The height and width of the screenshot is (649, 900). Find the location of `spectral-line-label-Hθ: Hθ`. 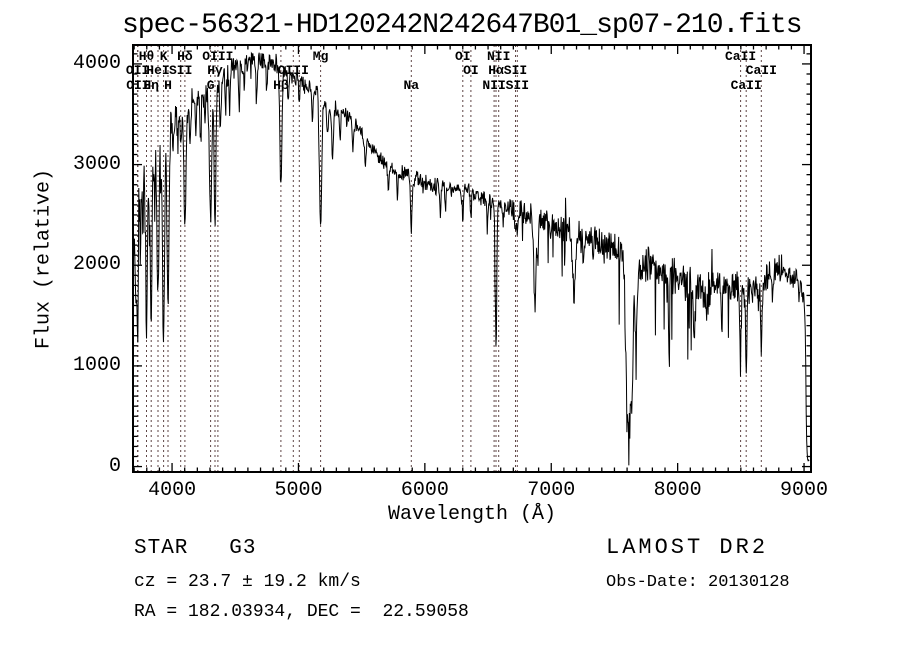

spectral-line-label-Hθ: Hθ is located at coordinates (146, 56).